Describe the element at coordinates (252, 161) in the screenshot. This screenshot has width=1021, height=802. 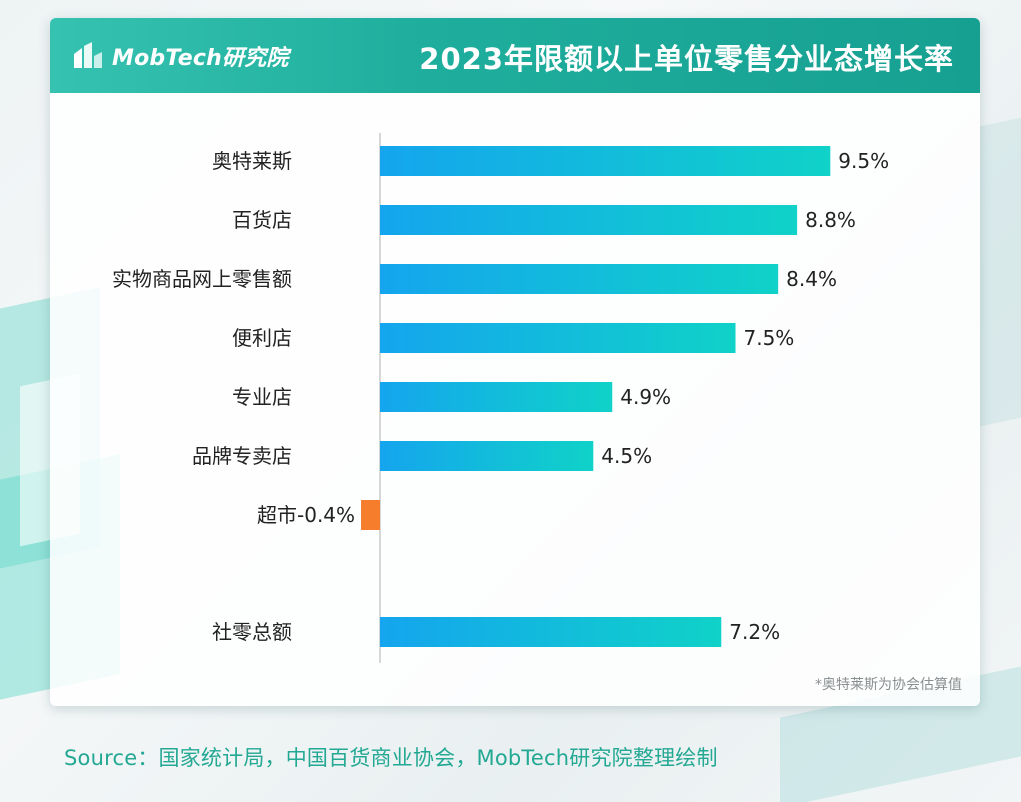
I see `category-label-0: 奥特莱斯` at that location.